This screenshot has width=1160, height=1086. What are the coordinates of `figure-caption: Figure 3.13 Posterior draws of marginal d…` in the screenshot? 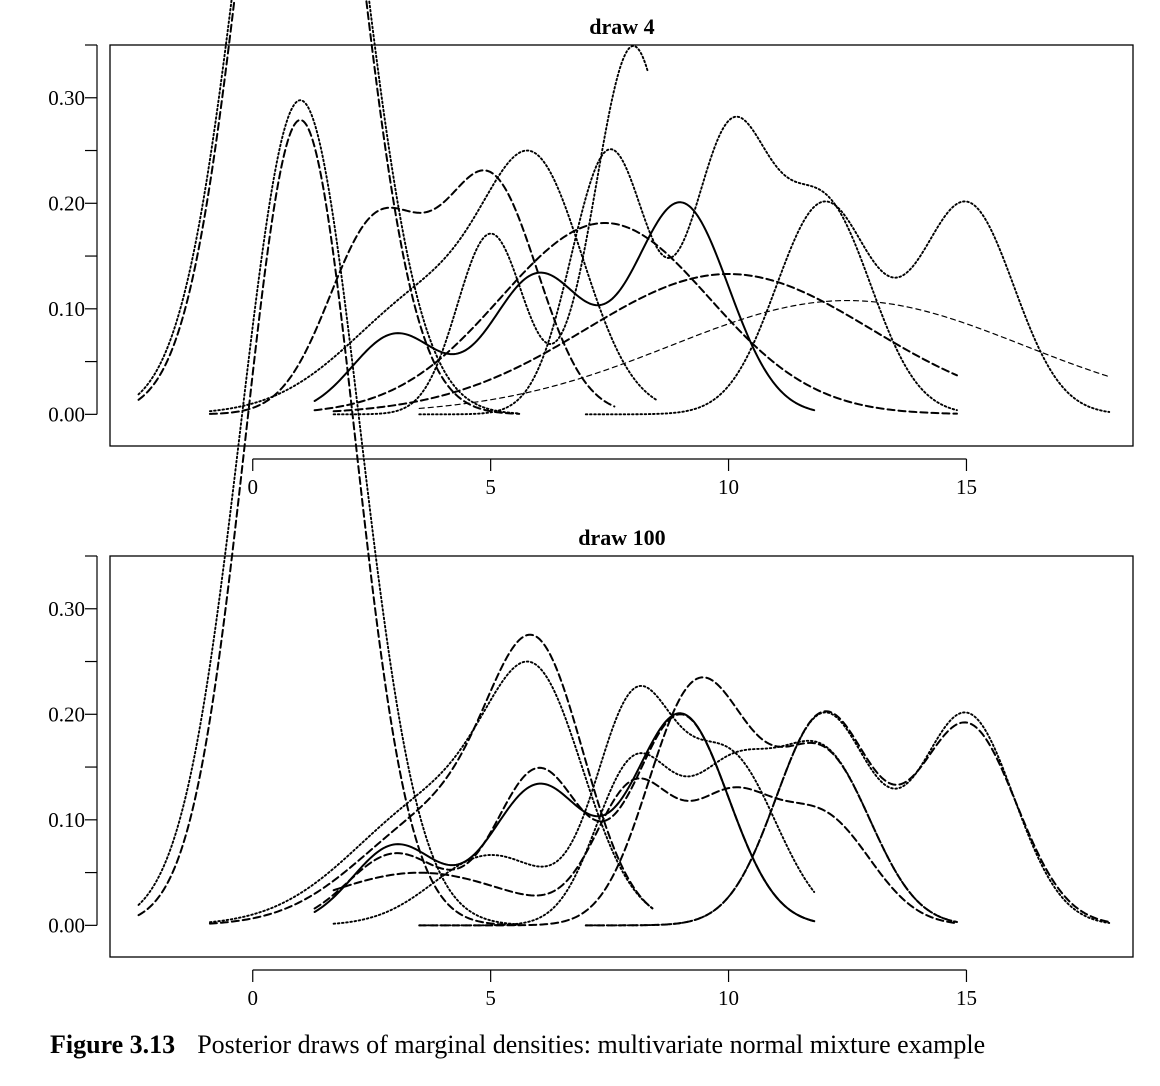 It's located at (517, 1045).